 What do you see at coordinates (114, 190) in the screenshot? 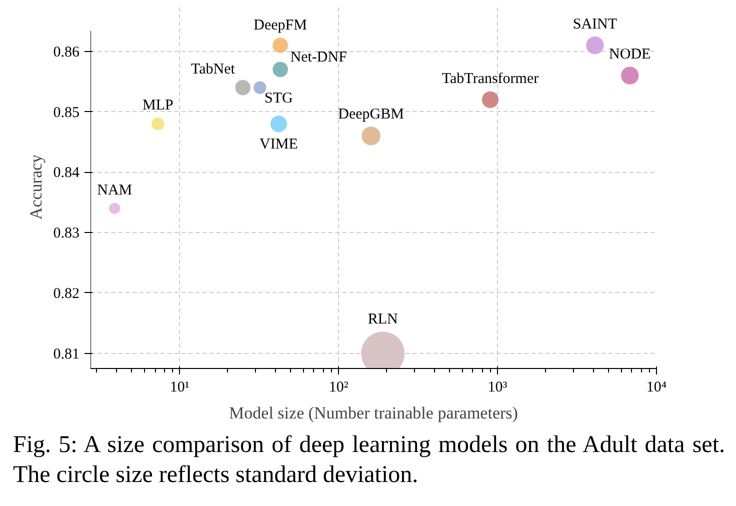
I see `series-label: NAM` at bounding box center [114, 190].